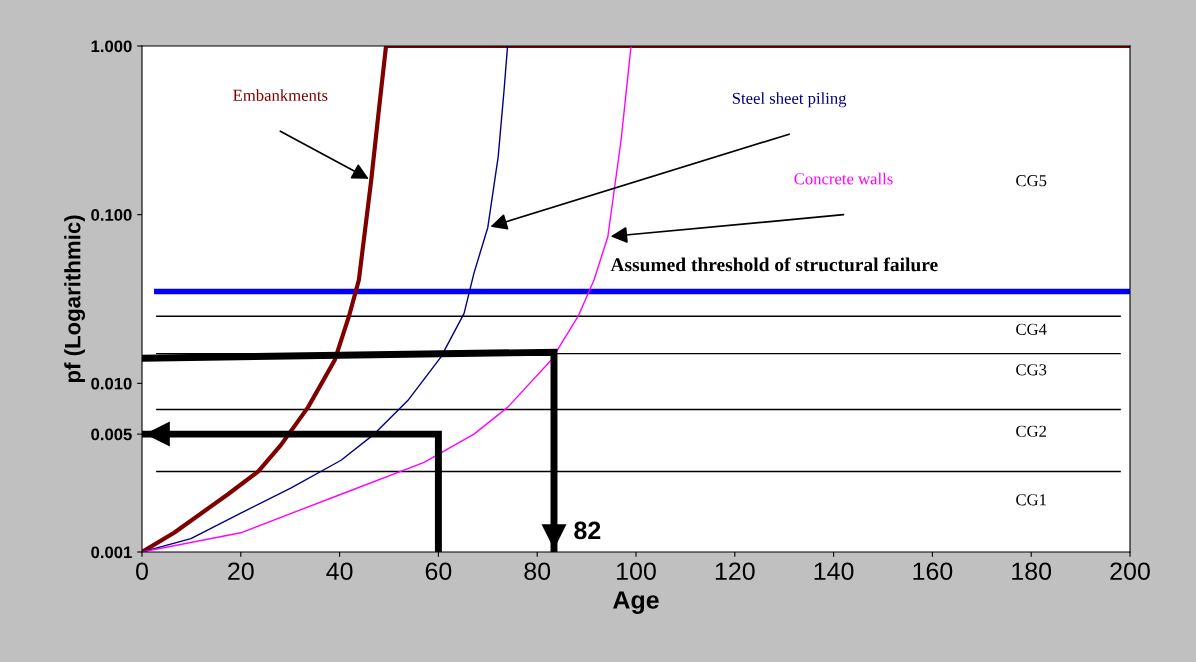  What do you see at coordinates (636, 571) in the screenshot?
I see `x-tick-label: 100` at bounding box center [636, 571].